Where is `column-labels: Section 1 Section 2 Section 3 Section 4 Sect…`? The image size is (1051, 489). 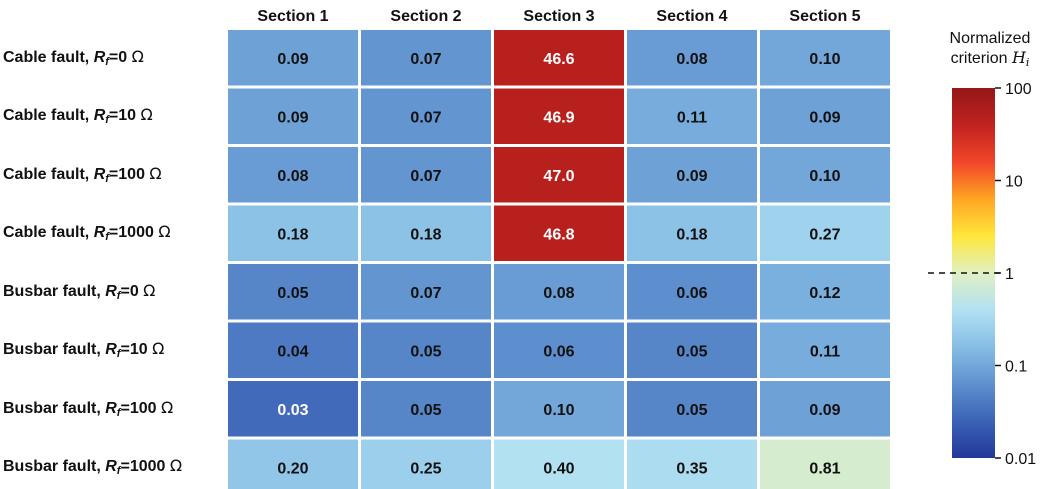 column-labels: Section 1 Section 2 Section 3 Section 4 Sect… is located at coordinates (558, 16).